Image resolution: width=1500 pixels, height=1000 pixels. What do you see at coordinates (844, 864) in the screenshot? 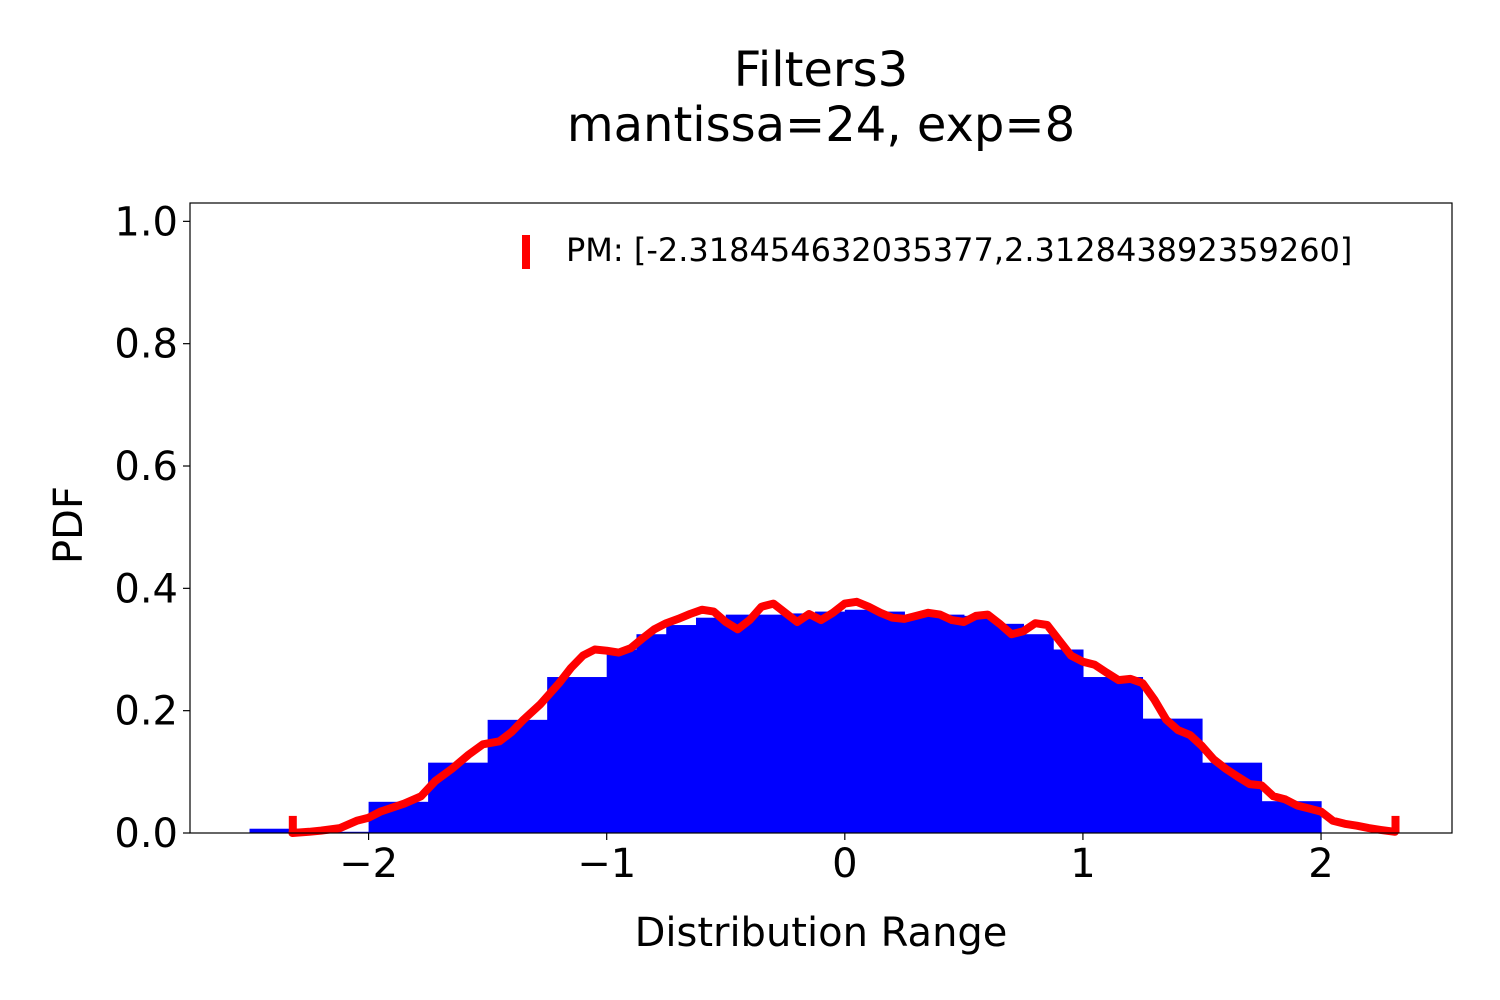
I see `x-tick-label: 0` at bounding box center [844, 864].